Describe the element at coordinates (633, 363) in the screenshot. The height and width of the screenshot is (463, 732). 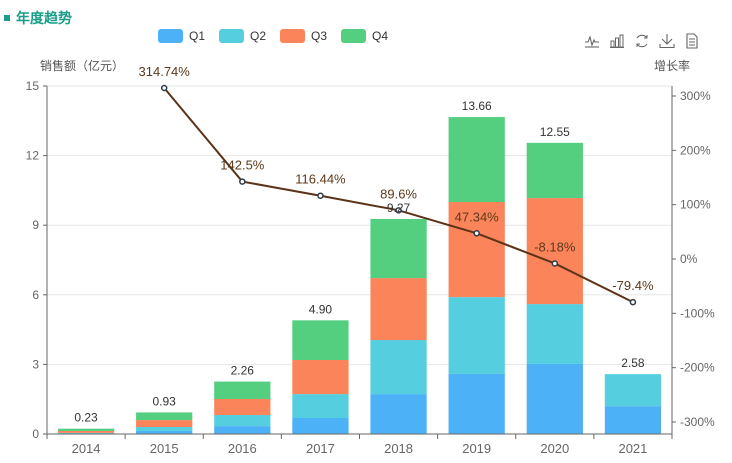
I see `total-label: 2.58` at that location.